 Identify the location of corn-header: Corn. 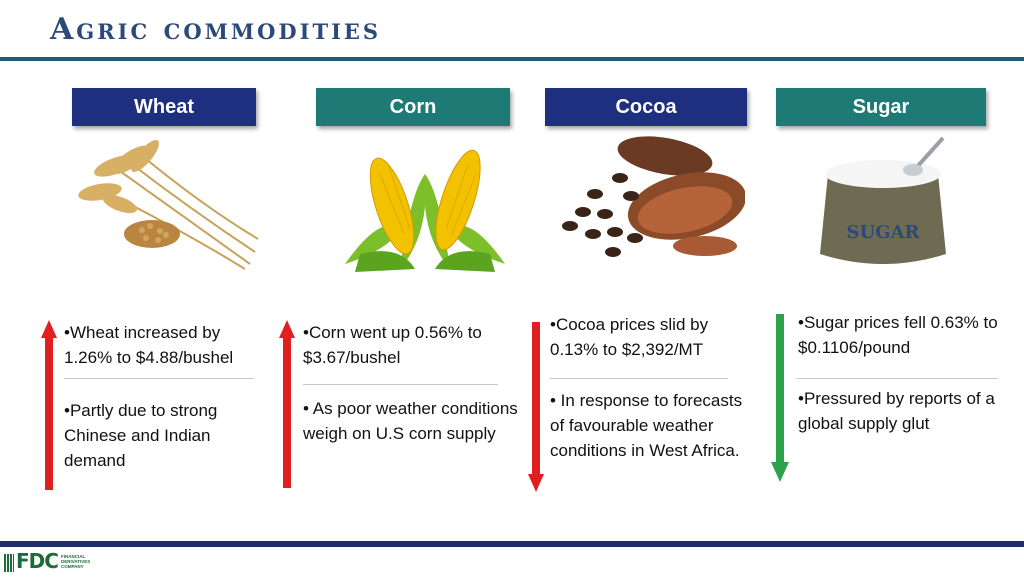
(413, 107).